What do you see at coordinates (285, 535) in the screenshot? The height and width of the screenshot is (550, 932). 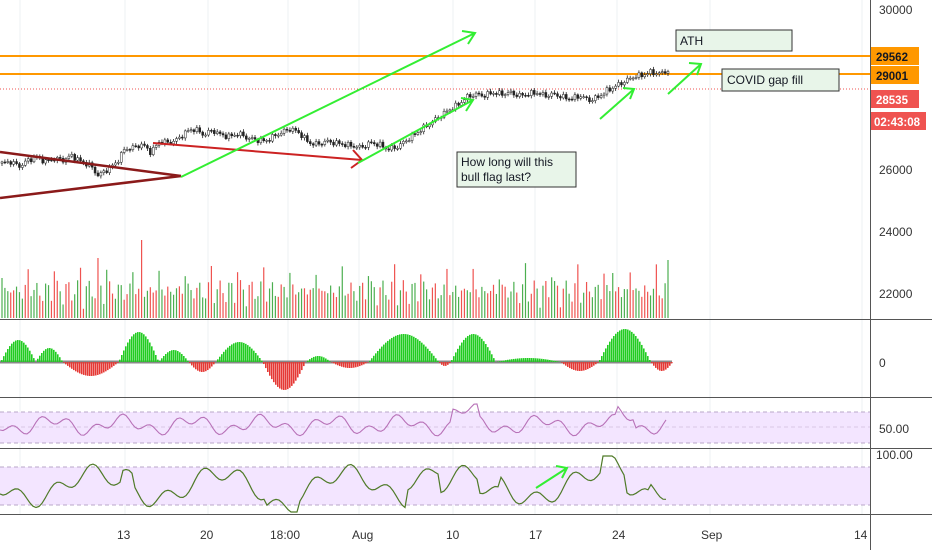 I see `time-tick-1800: 18:00` at bounding box center [285, 535].